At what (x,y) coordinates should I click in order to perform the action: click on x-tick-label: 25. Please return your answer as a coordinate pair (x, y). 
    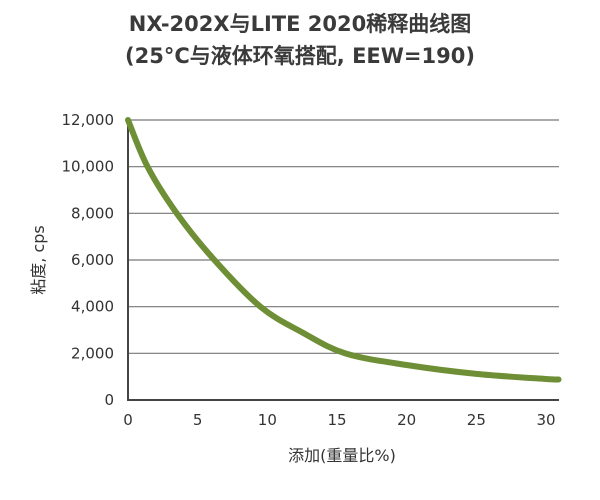
    Looking at the image, I should click on (476, 420).